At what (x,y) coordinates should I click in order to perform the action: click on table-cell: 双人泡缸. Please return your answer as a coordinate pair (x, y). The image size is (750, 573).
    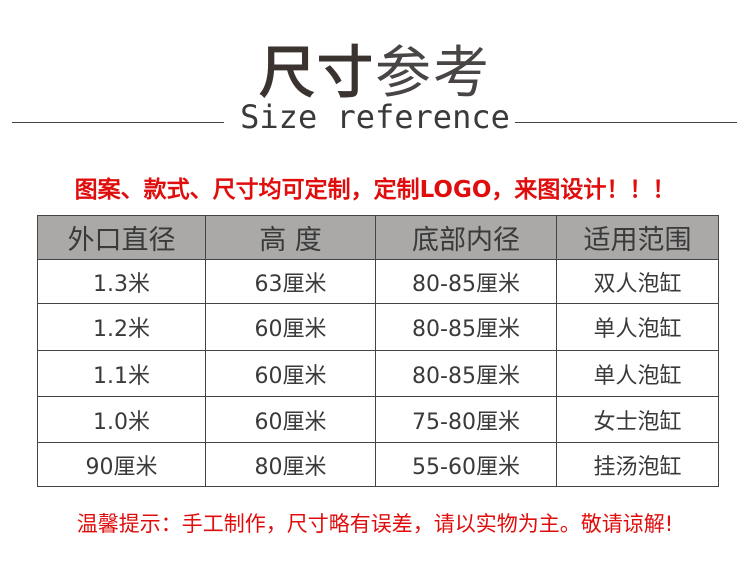
    Looking at the image, I should click on (637, 281).